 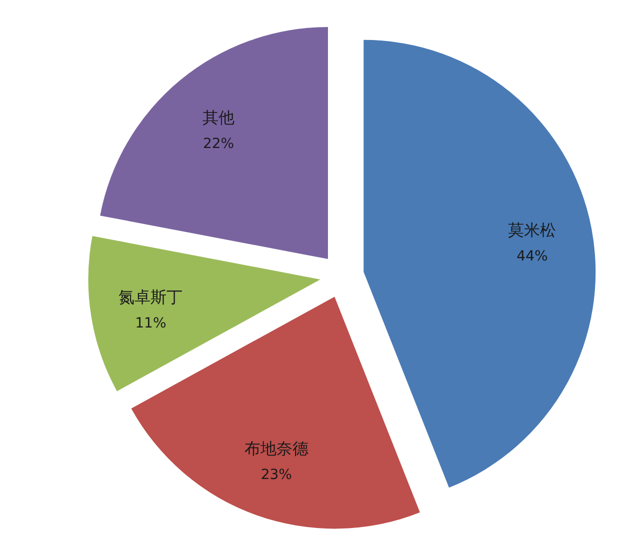 What do you see at coordinates (150, 323) in the screenshot?
I see `data-label: 11%` at bounding box center [150, 323].